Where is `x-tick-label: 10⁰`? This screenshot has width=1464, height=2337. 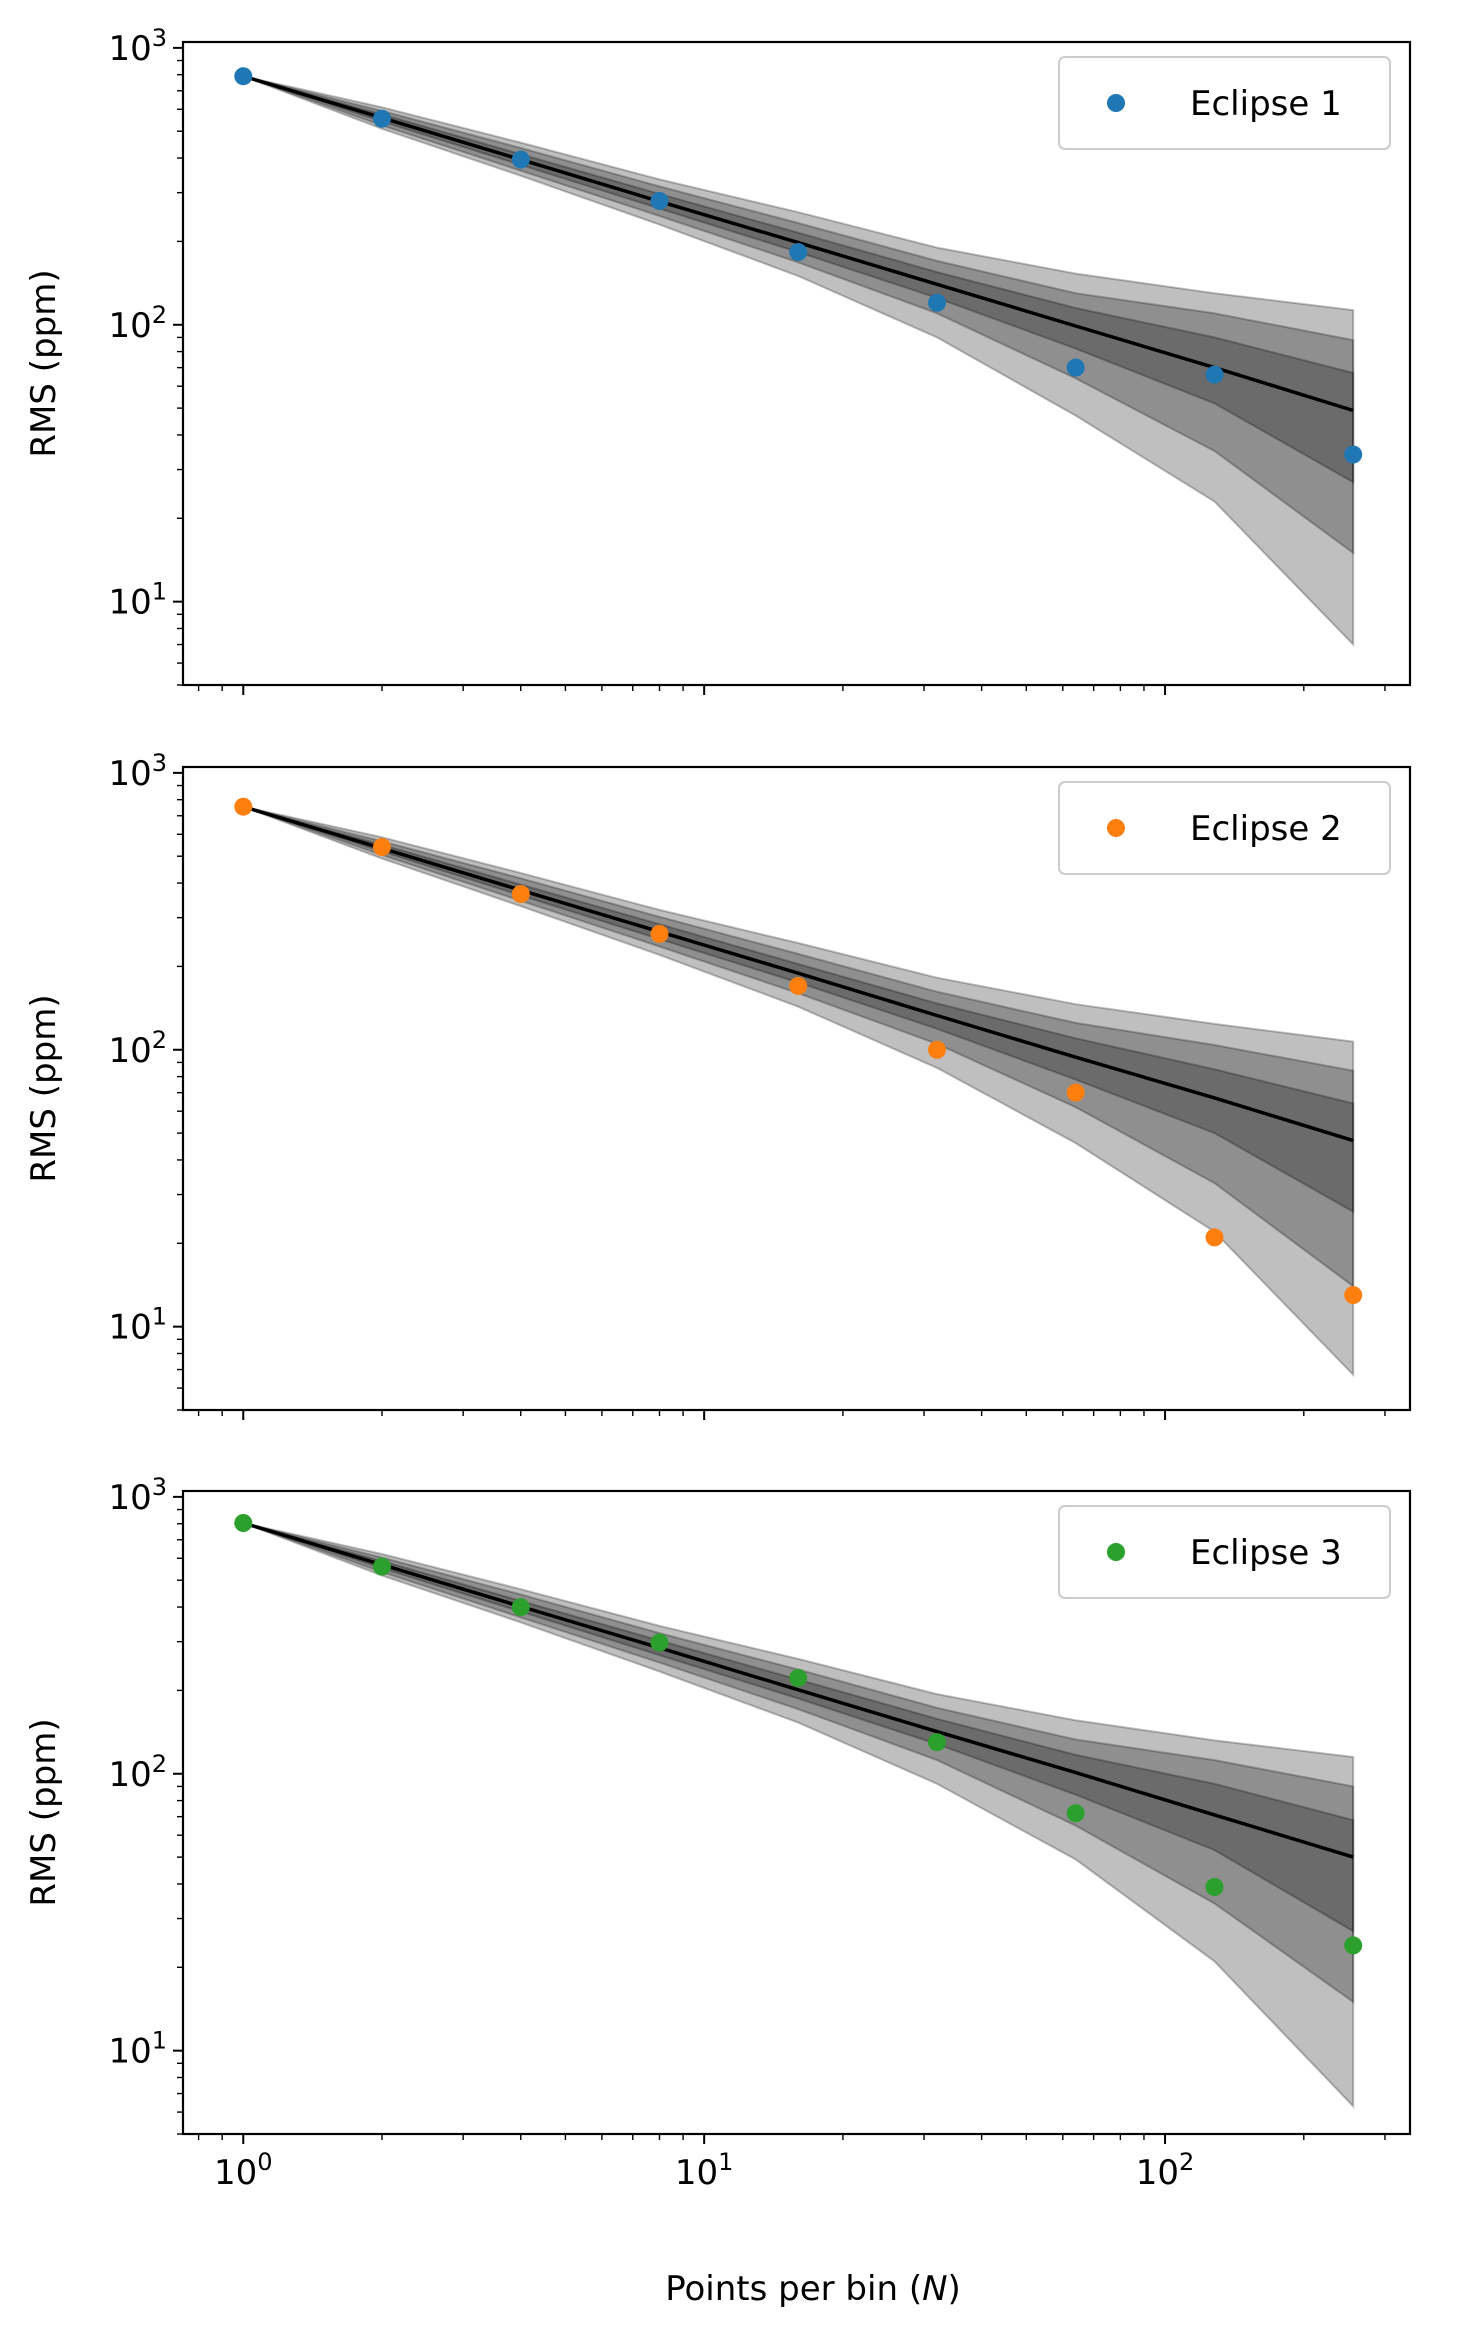
x-tick-label: 10⁰ is located at coordinates (243, 2170).